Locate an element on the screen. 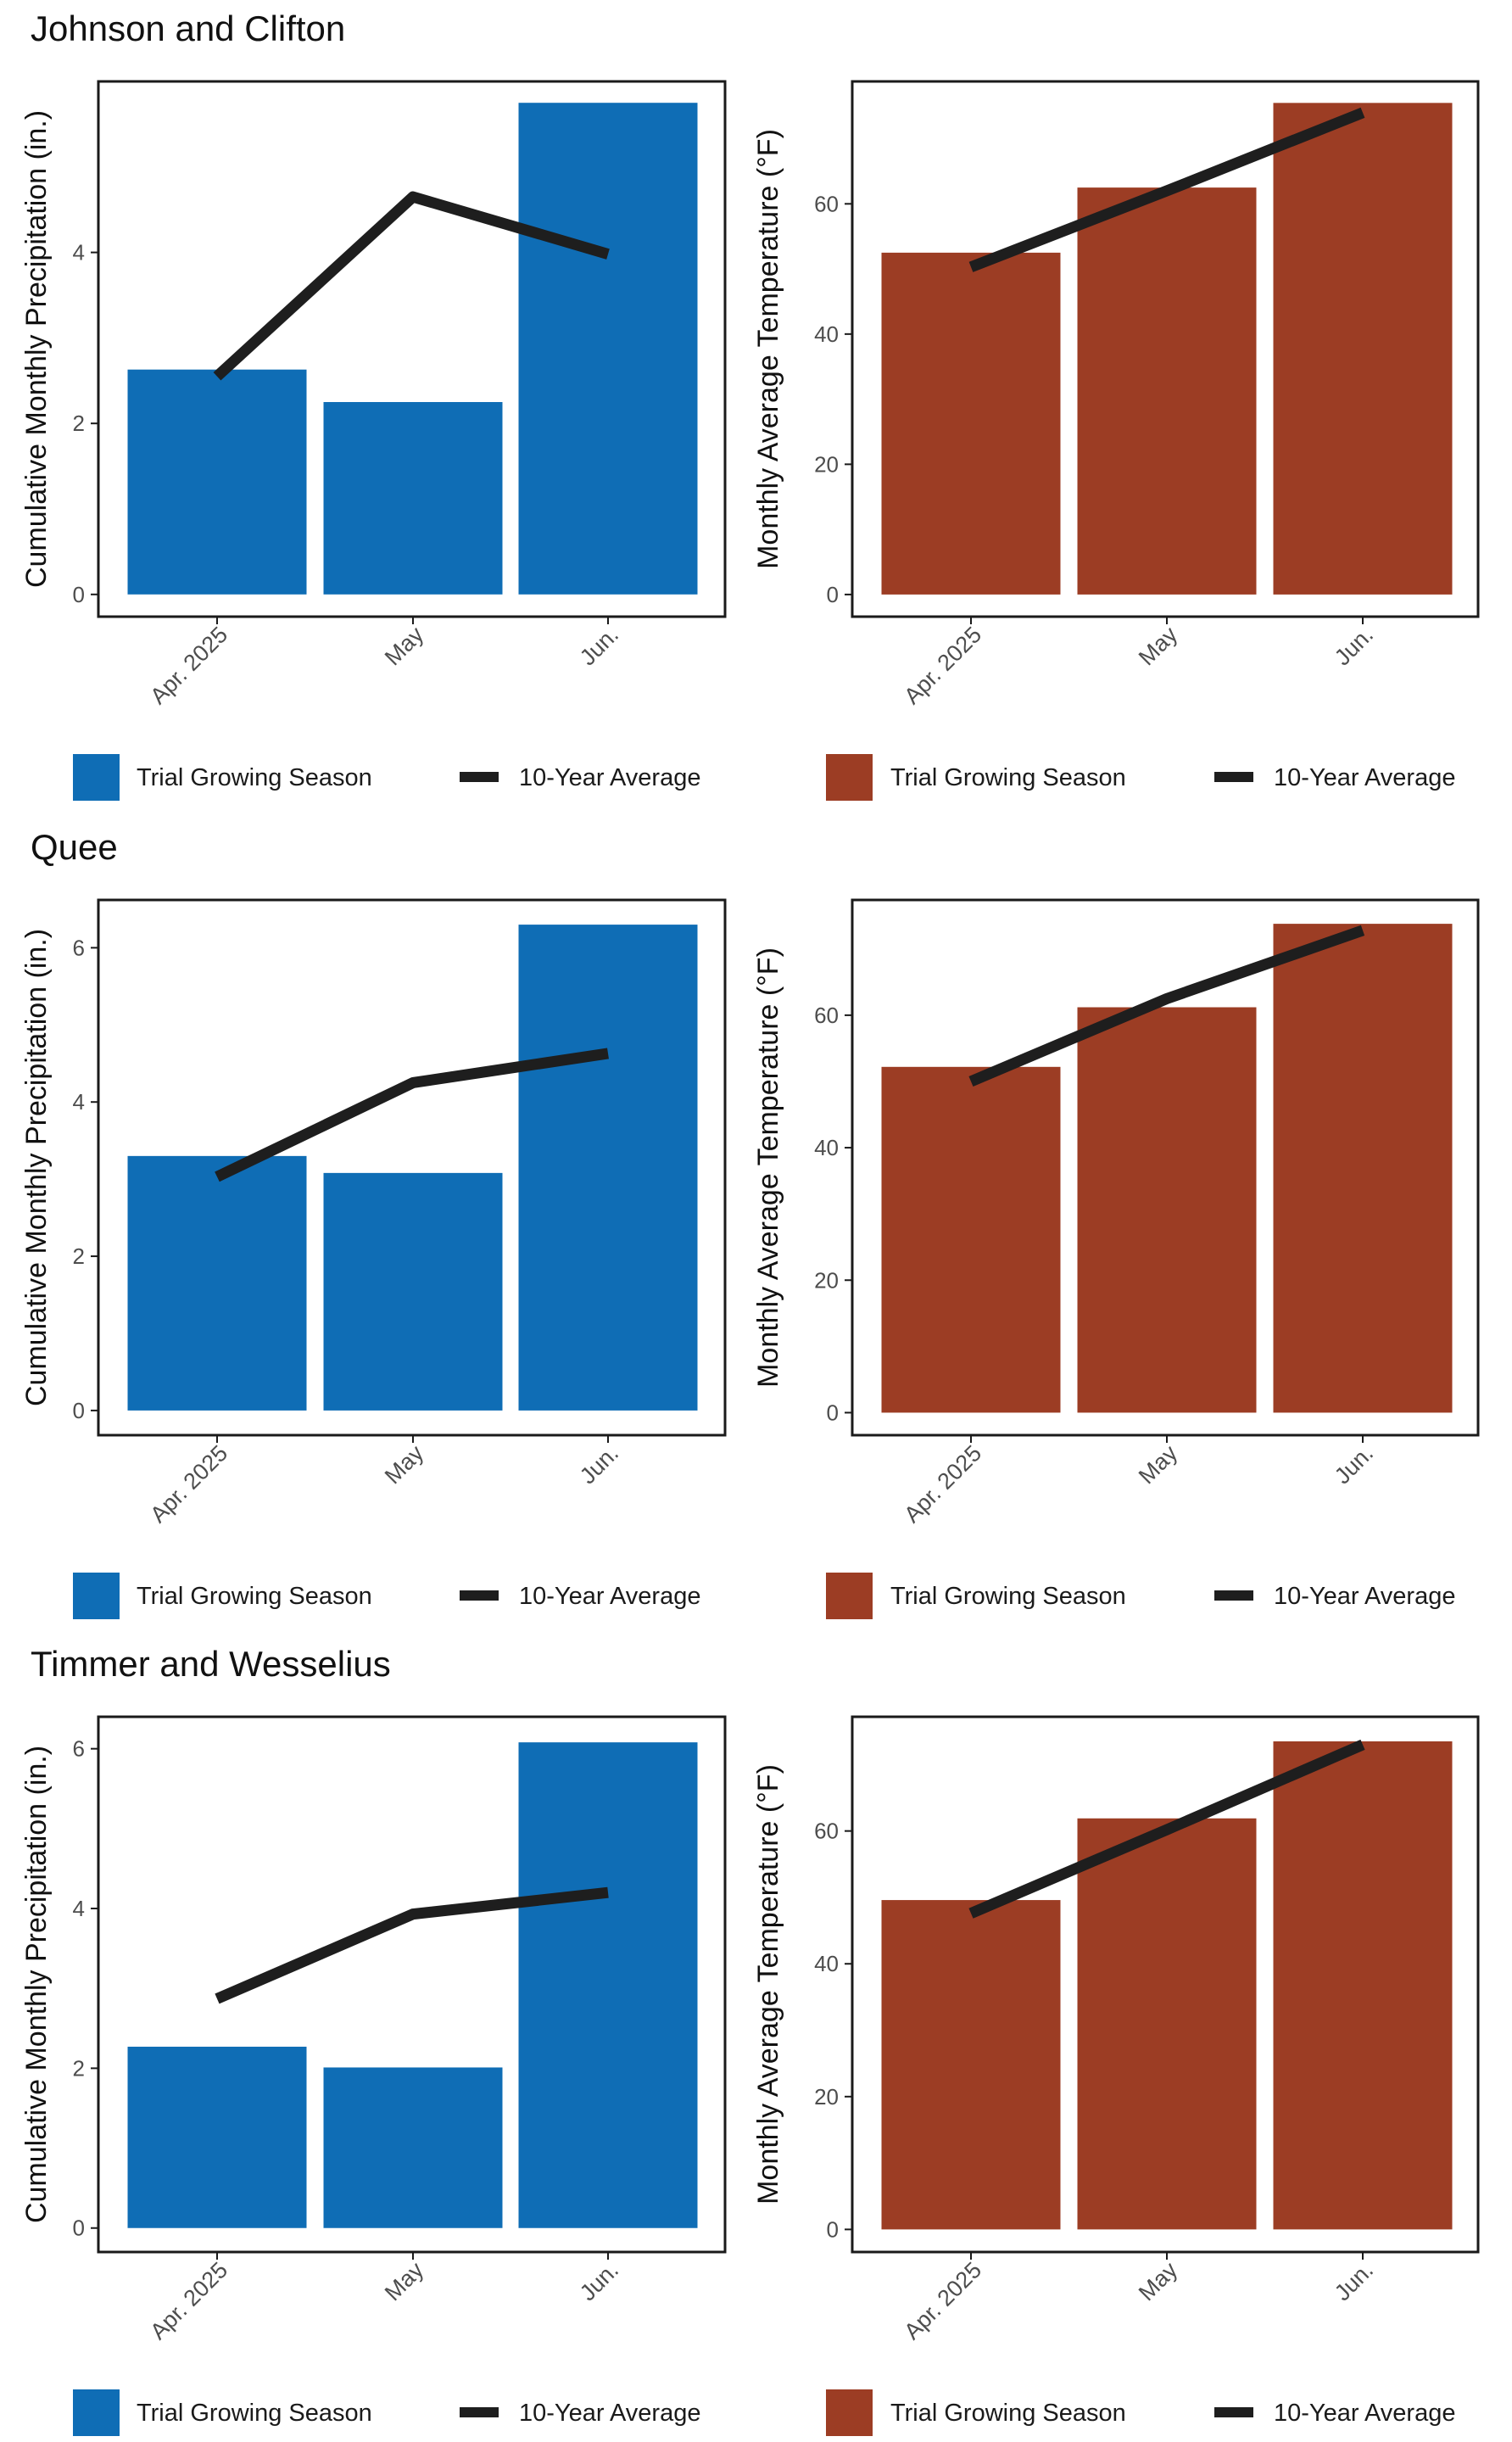 This screenshot has width=1512, height=2442. y-tick-label: 20 is located at coordinates (826, 464).